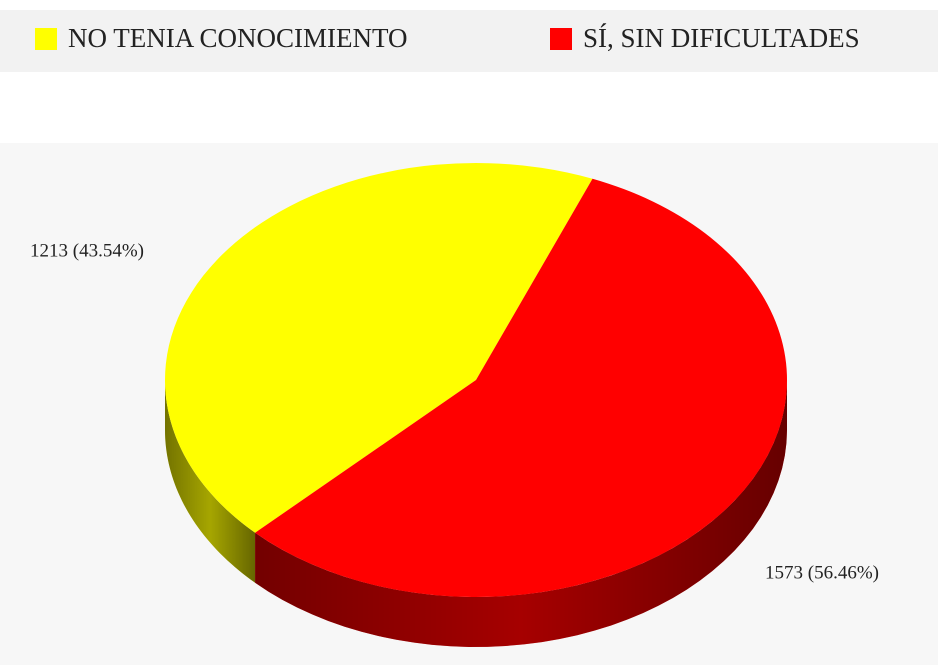 The height and width of the screenshot is (665, 938). Describe the element at coordinates (822, 572) in the screenshot. I see `data-label: 1573 (56.46%)` at that location.